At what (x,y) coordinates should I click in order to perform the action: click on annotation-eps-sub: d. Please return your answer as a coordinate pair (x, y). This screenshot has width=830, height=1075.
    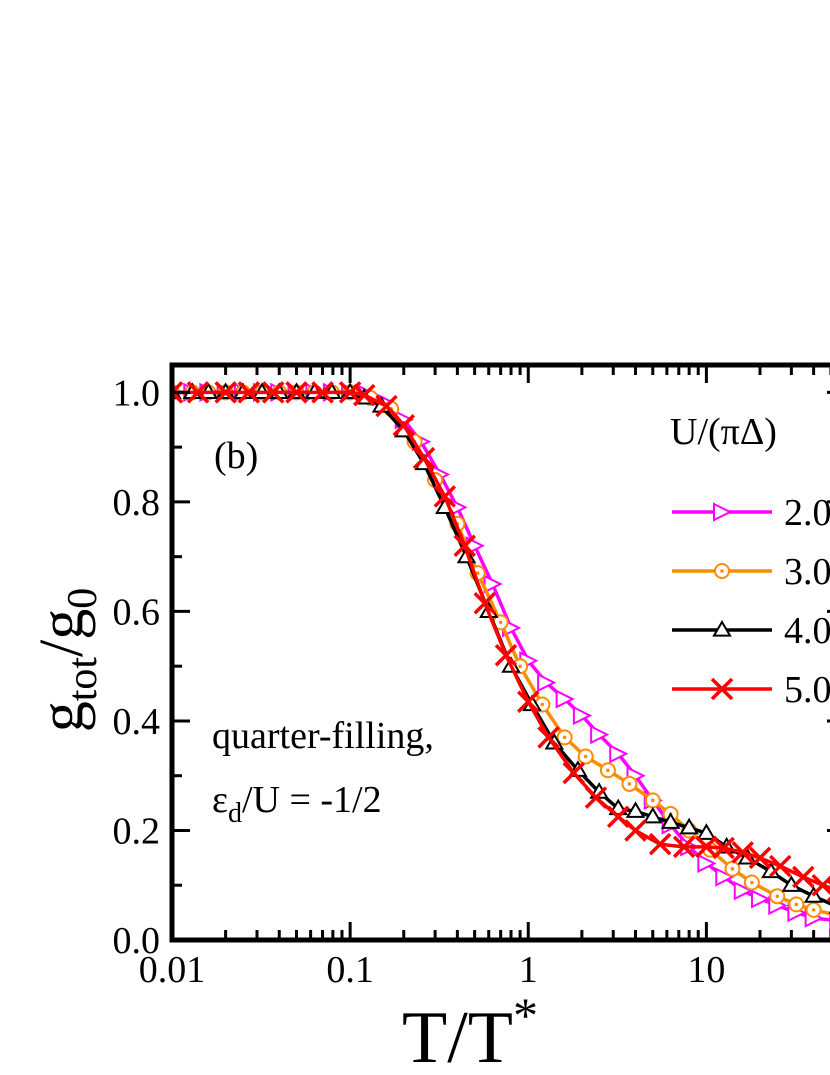
    Looking at the image, I should click on (235, 813).